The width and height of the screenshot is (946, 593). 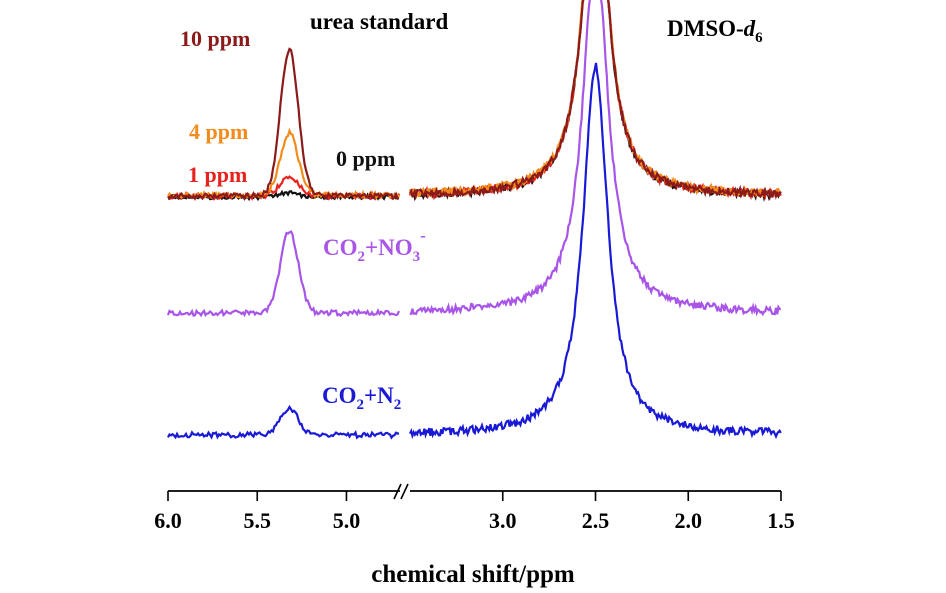 I want to click on x-tick-label-2.0: 2.0, so click(x=689, y=520).